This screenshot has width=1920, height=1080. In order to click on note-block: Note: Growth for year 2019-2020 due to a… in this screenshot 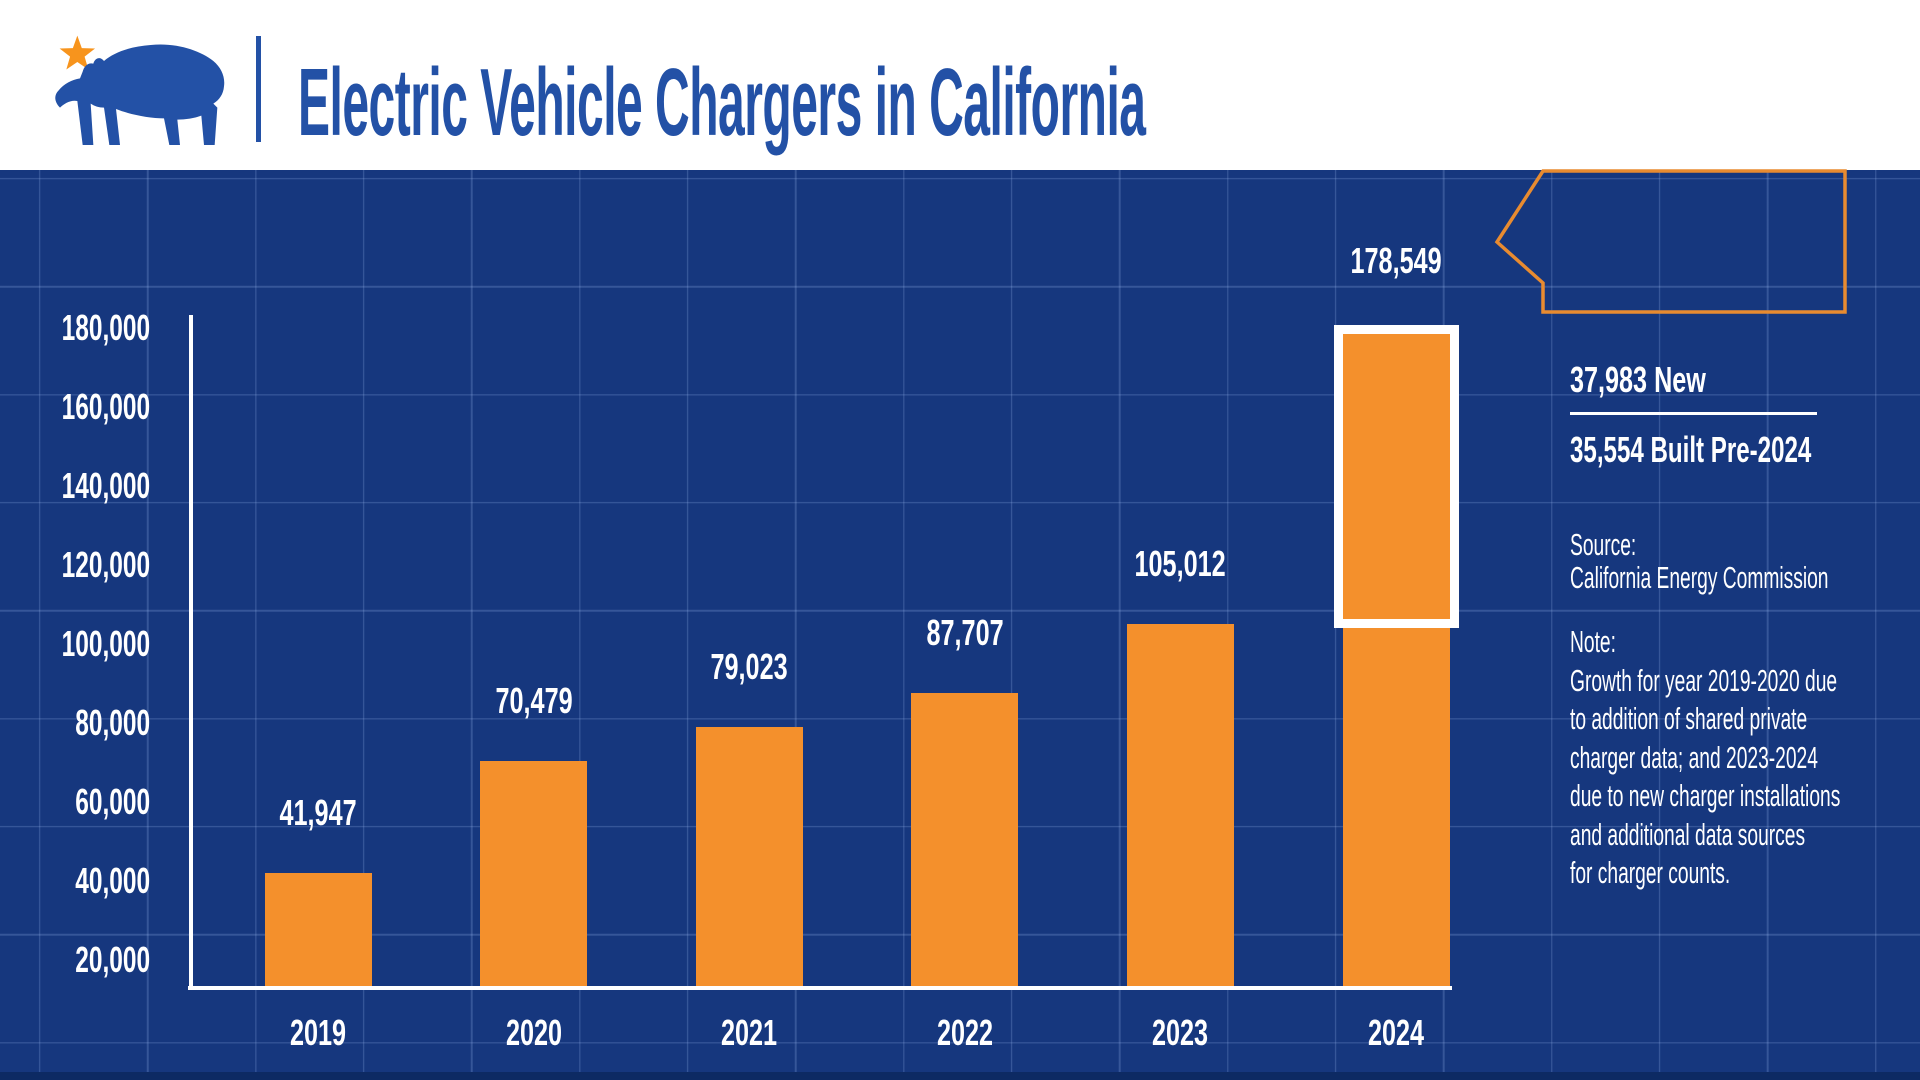, I will do `click(1745, 758)`.